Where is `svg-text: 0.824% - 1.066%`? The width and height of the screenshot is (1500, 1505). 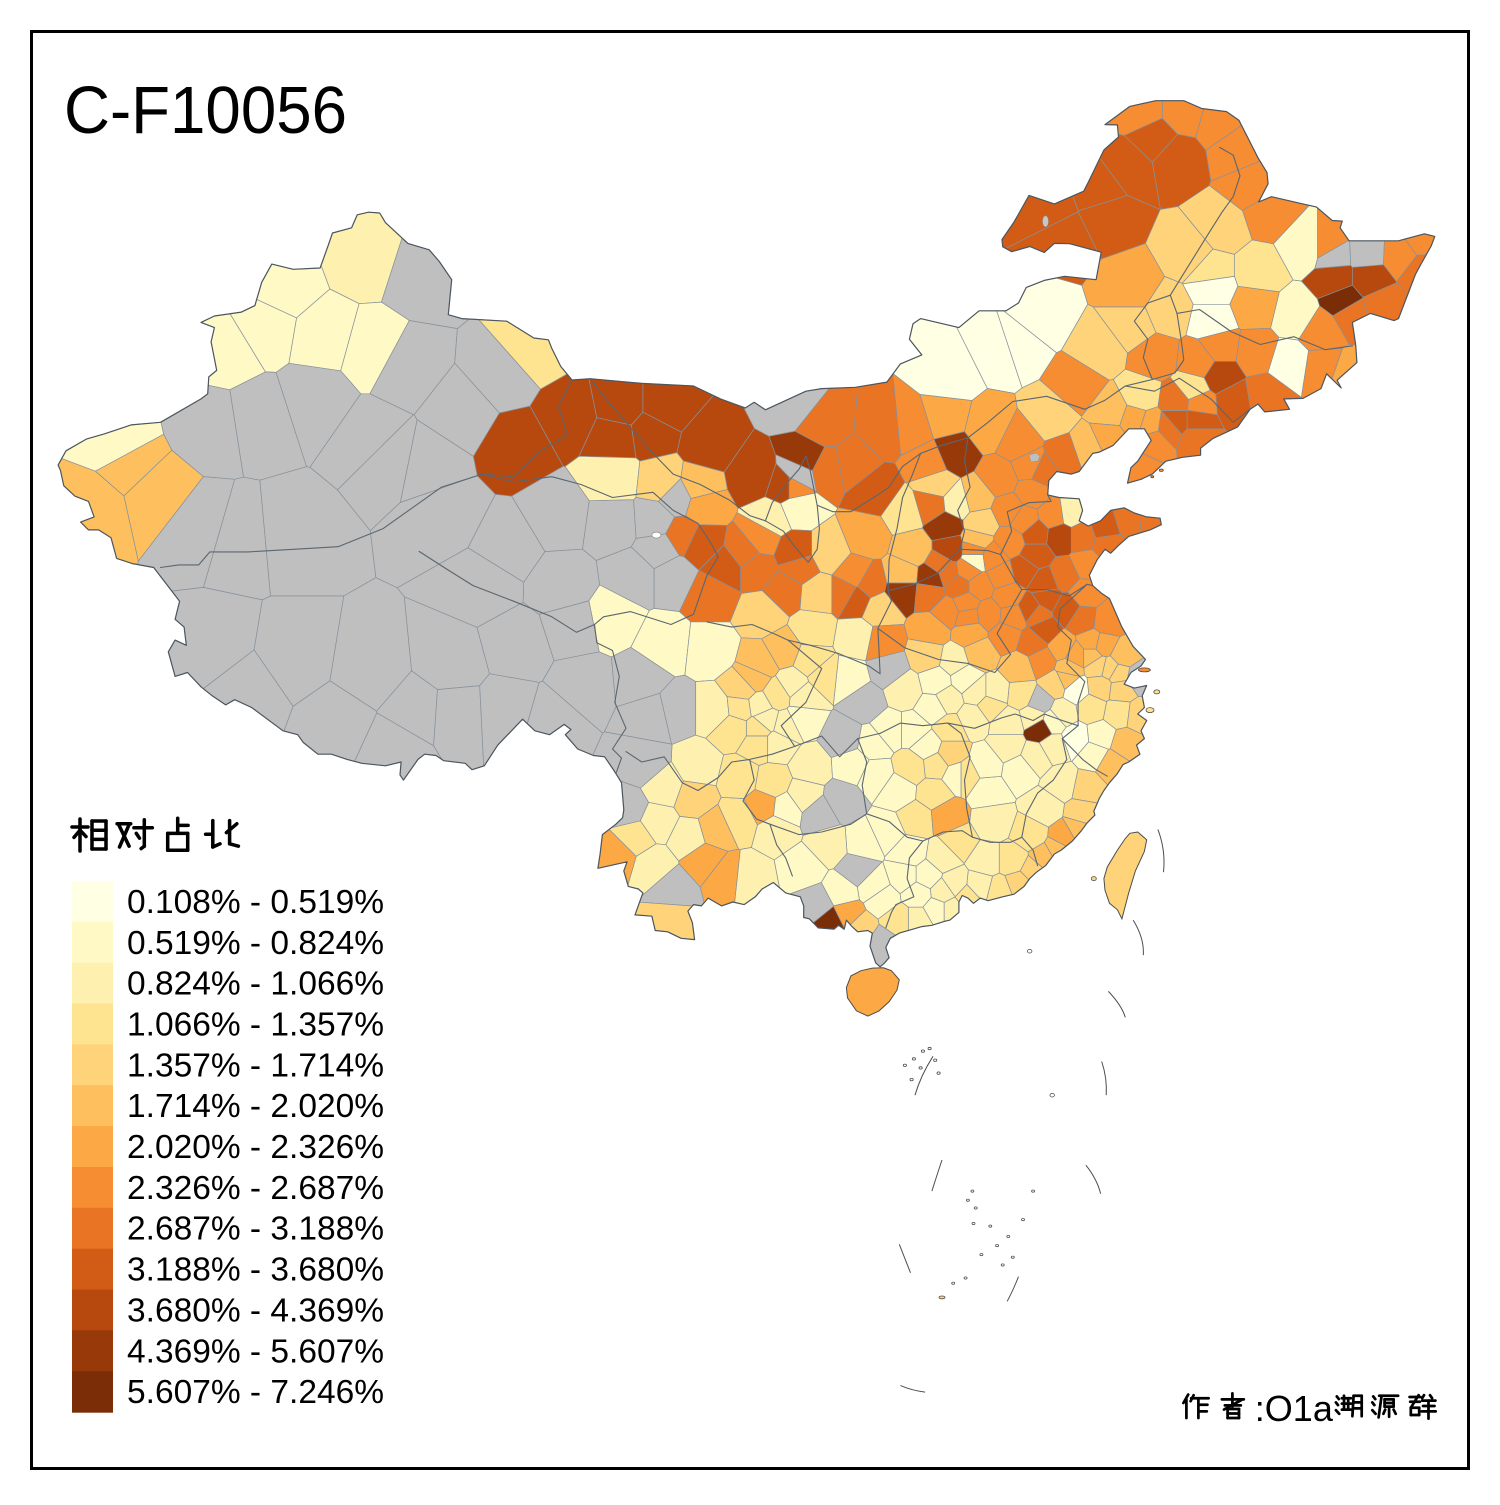 svg-text: 0.824% - 1.066% is located at coordinates (255, 984).